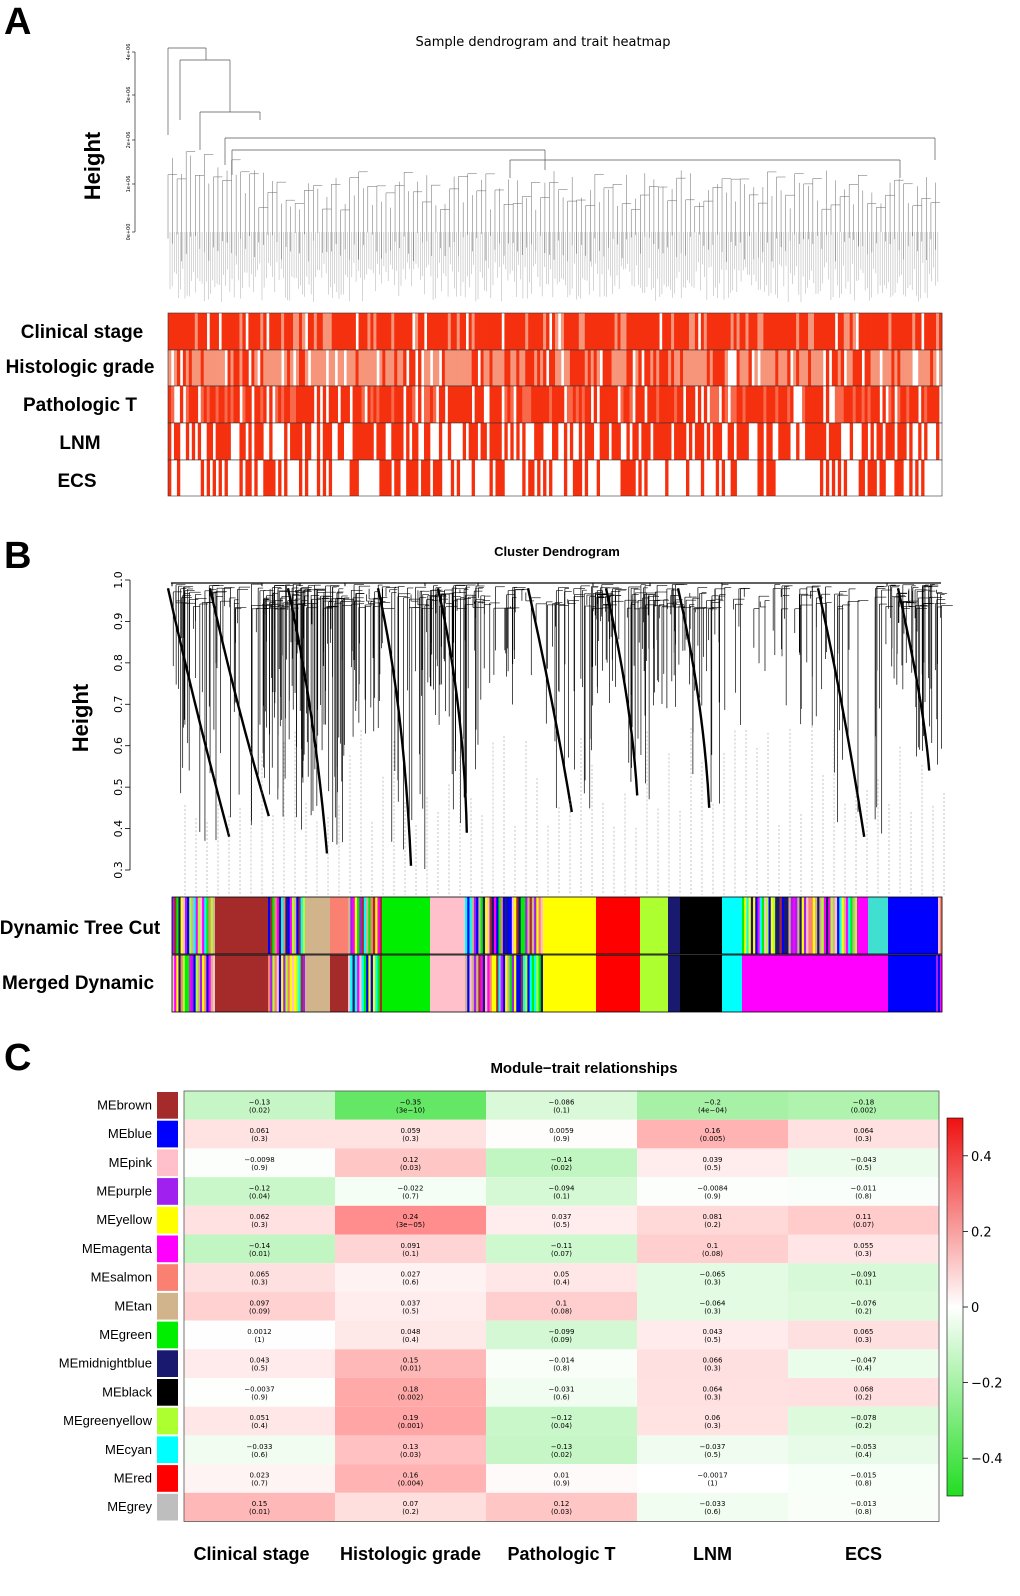 The width and height of the screenshot is (1020, 1596). Describe the element at coordinates (542, 42) in the screenshot. I see `panel-a-title: Sample dendrogram and trait heatmap` at that location.